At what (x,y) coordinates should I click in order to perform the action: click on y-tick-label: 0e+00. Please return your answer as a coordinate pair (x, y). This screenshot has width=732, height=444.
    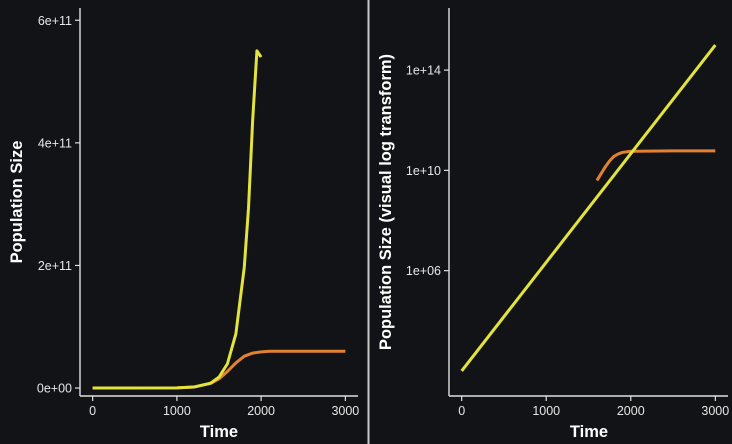
    Looking at the image, I should click on (54, 389).